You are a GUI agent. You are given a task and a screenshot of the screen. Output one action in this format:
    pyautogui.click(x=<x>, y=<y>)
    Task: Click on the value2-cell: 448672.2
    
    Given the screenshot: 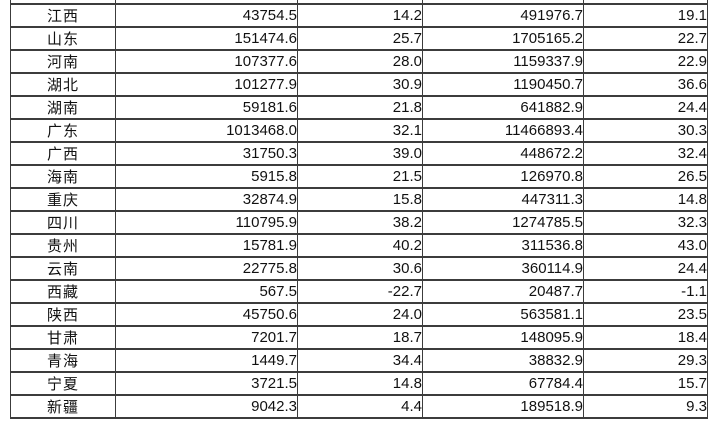 What is the action you would take?
    pyautogui.click(x=503, y=153)
    